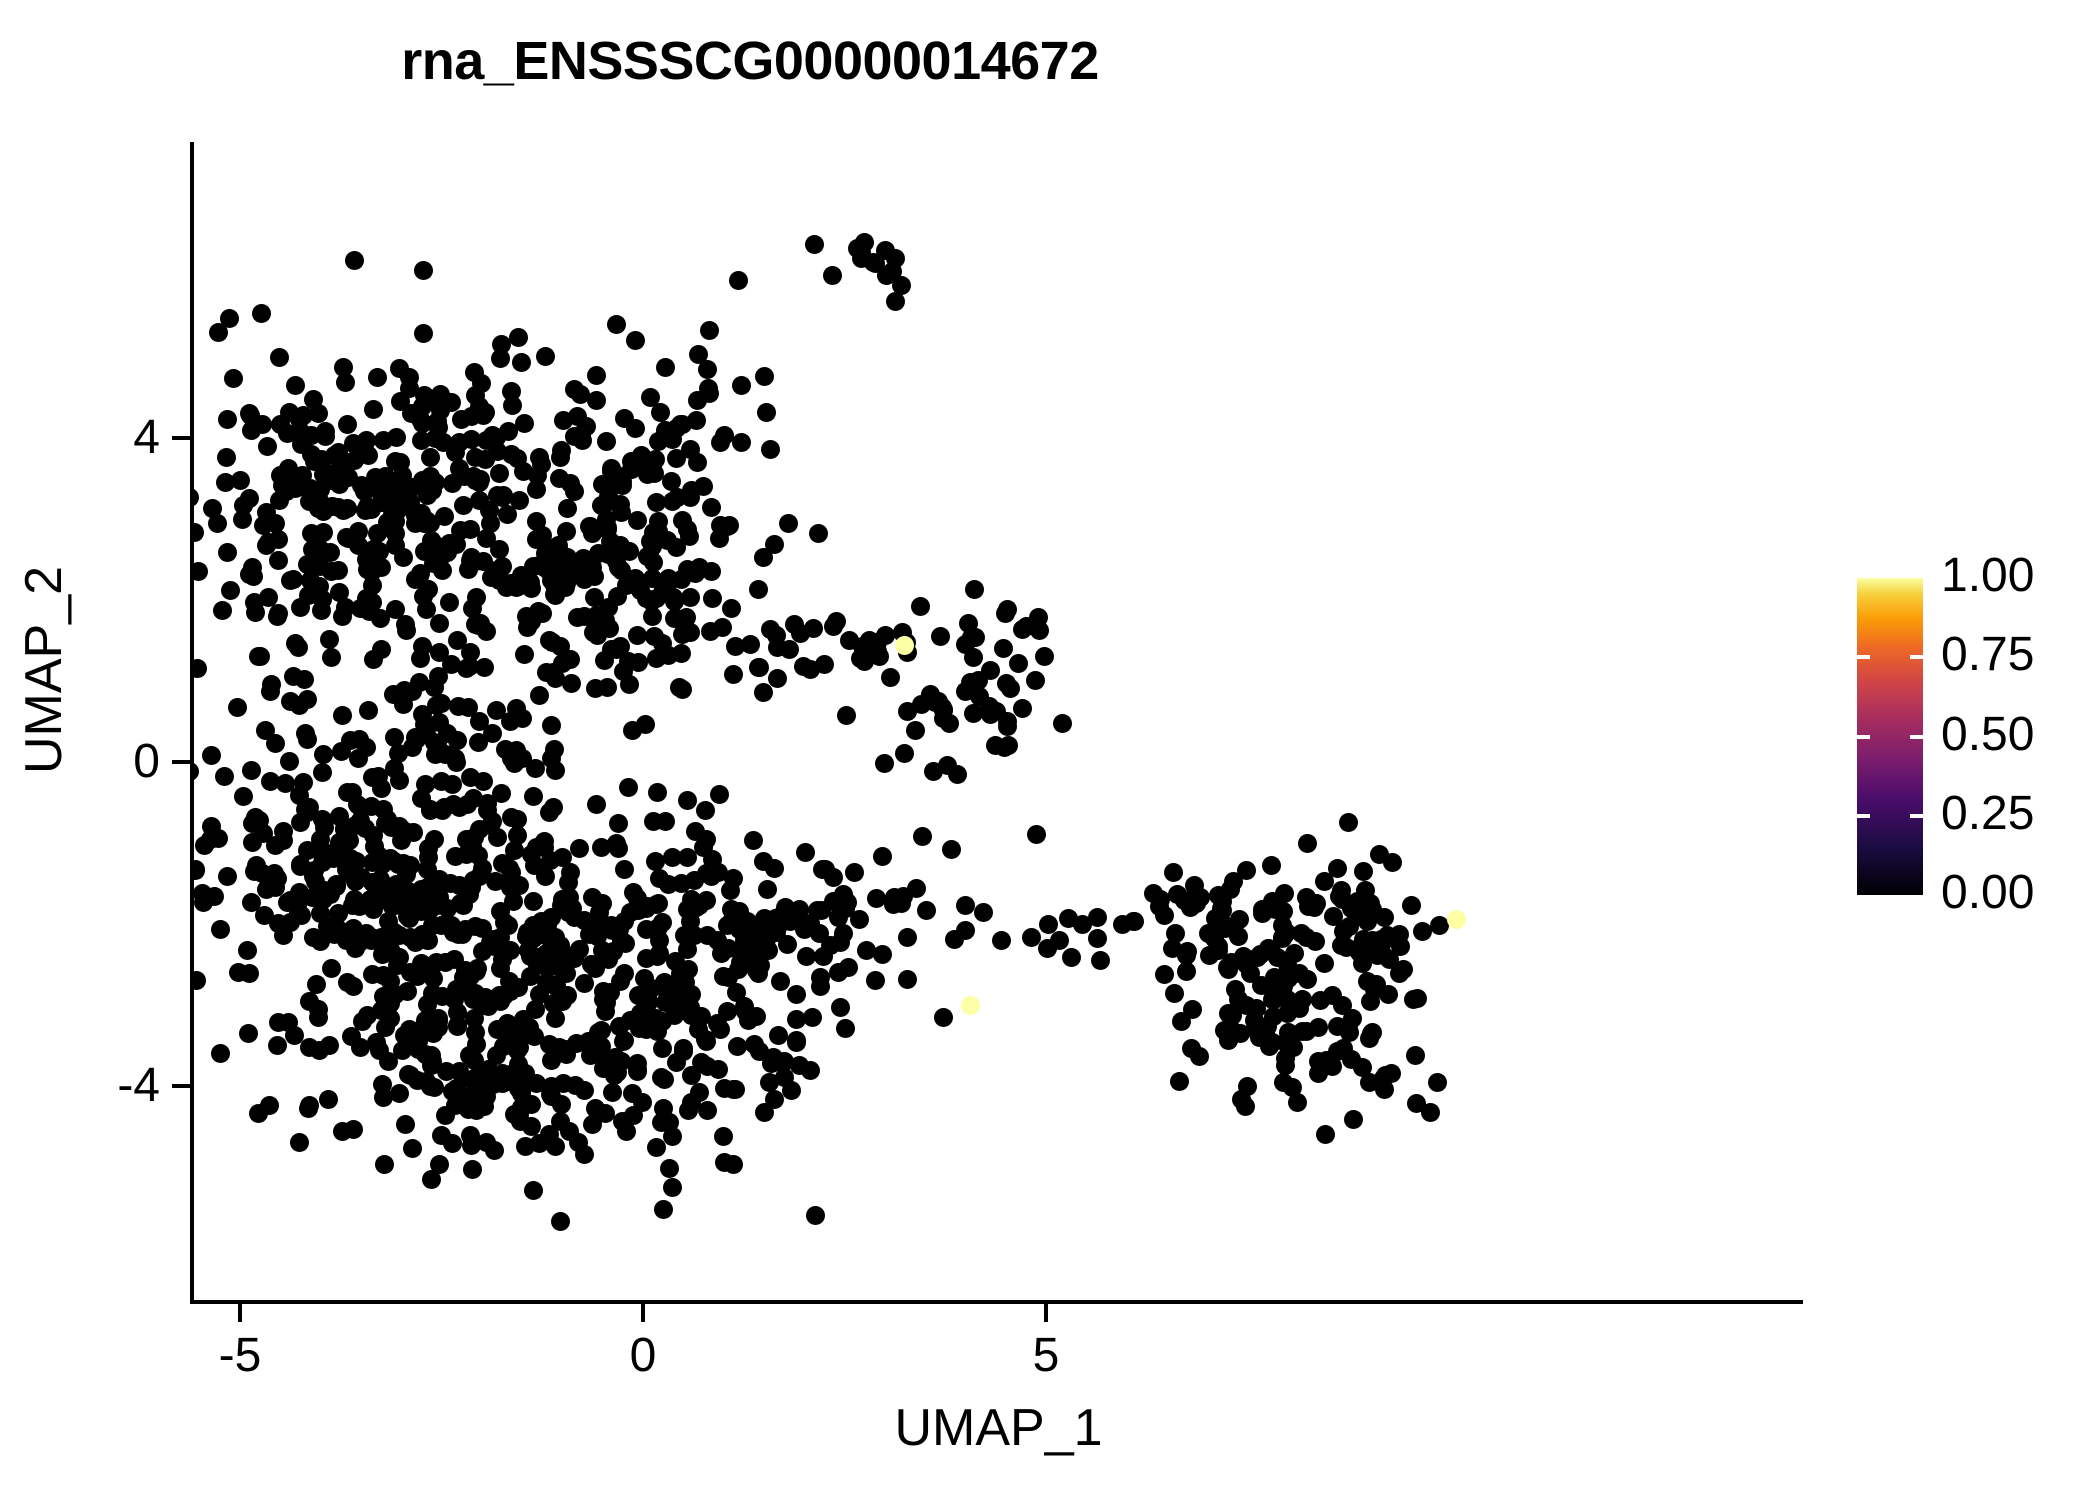 Image resolution: width=2100 pixels, height=1500 pixels. Describe the element at coordinates (1863, 736) in the screenshot. I see `colorbar-tick-mark` at that location.